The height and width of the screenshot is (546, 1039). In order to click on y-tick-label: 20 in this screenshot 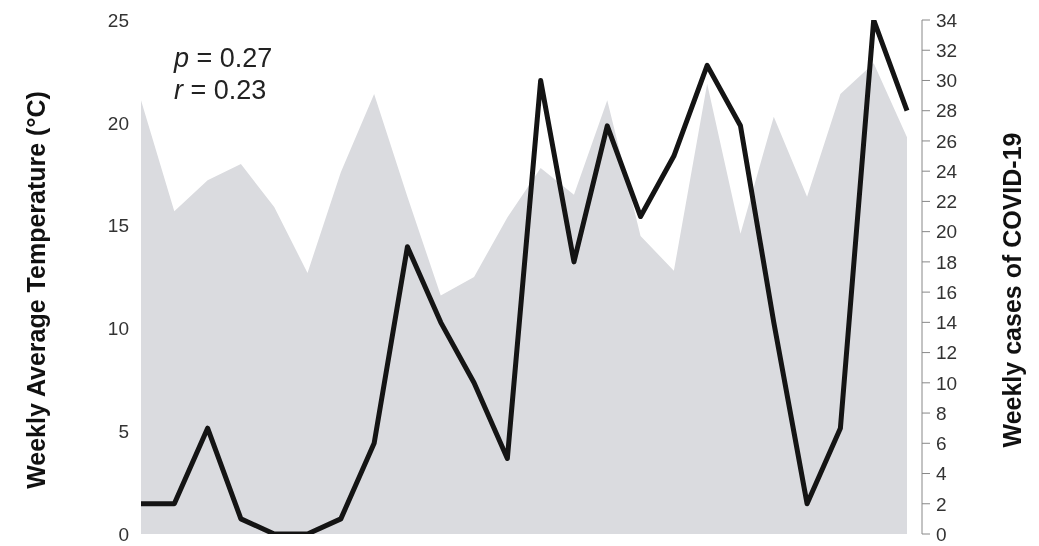, I will do `click(118, 123)`.